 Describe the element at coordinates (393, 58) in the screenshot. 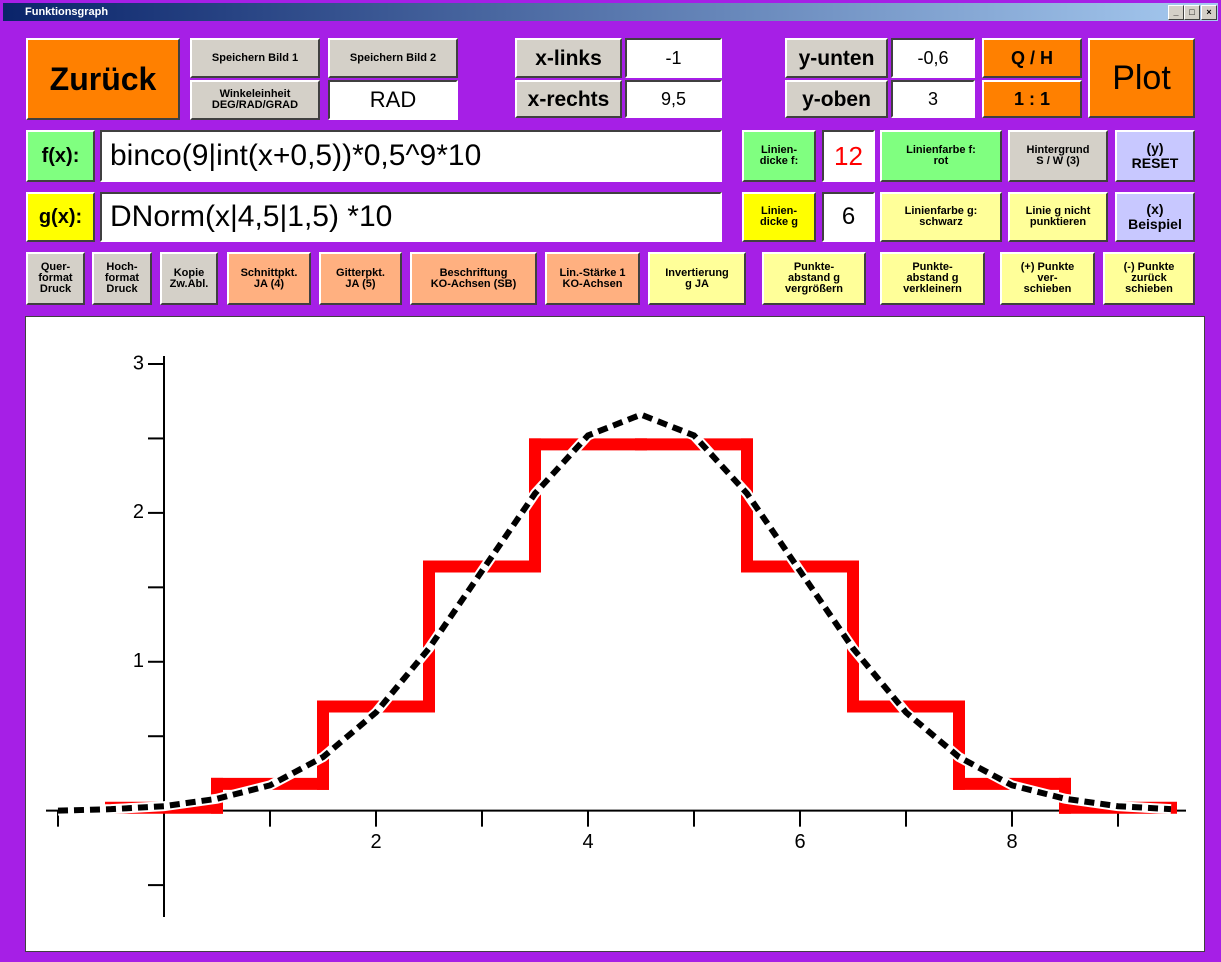

I see `save-image-2-button: Speichern Bild 2` at that location.